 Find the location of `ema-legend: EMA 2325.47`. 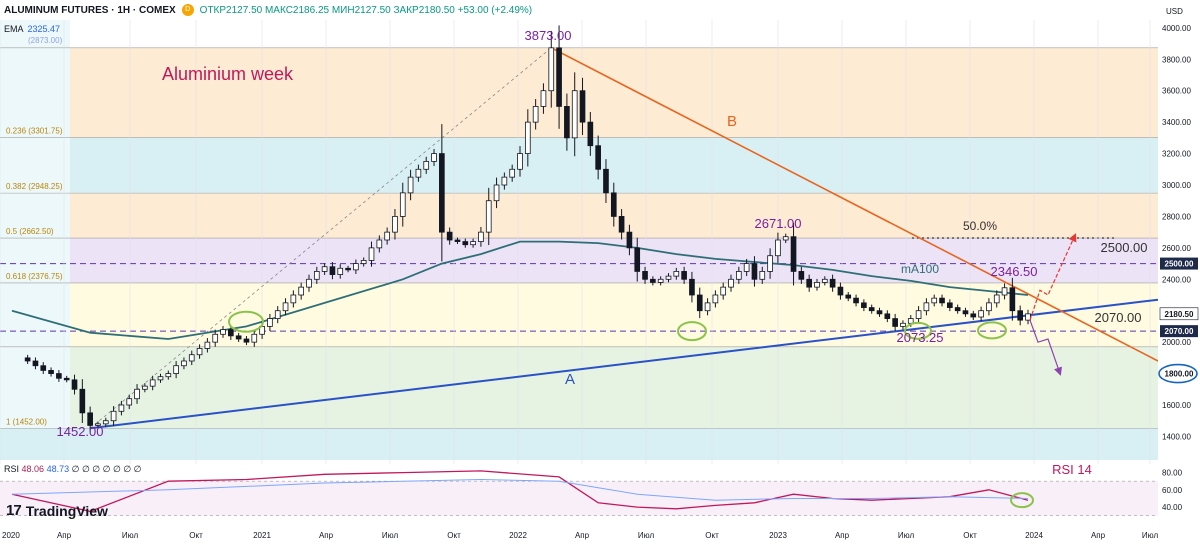

ema-legend: EMA 2325.47 is located at coordinates (32, 29).